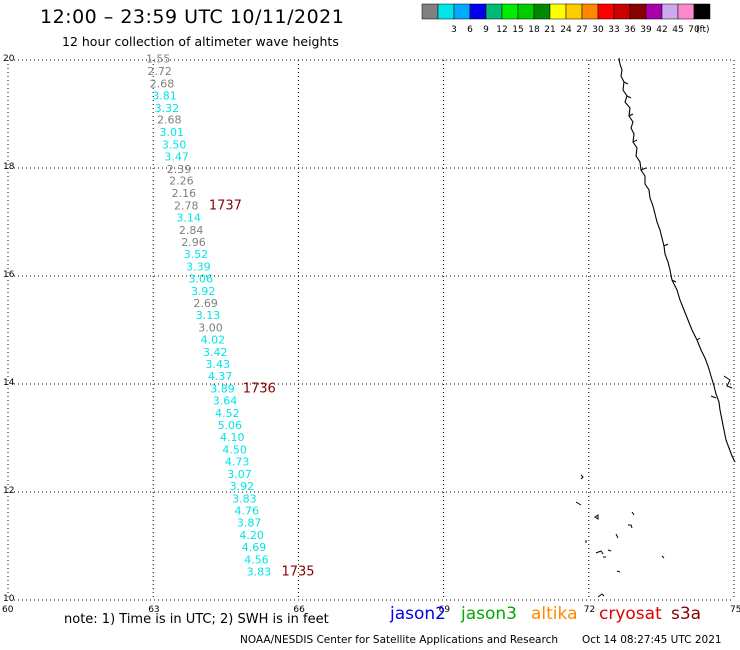 The width and height of the screenshot is (740, 650). What do you see at coordinates (501, 30) in the screenshot?
I see `legend-tick-label: 12` at bounding box center [501, 30].